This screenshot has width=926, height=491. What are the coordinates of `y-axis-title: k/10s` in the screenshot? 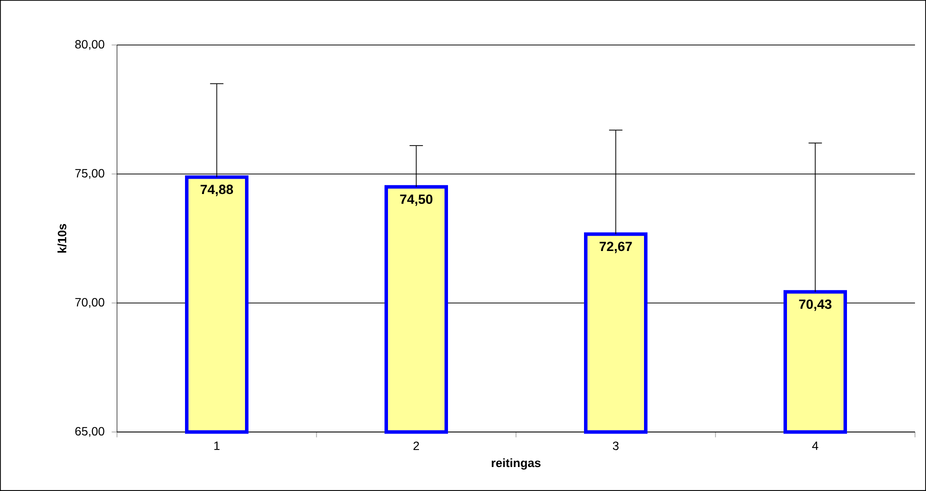 It's located at (62, 238).